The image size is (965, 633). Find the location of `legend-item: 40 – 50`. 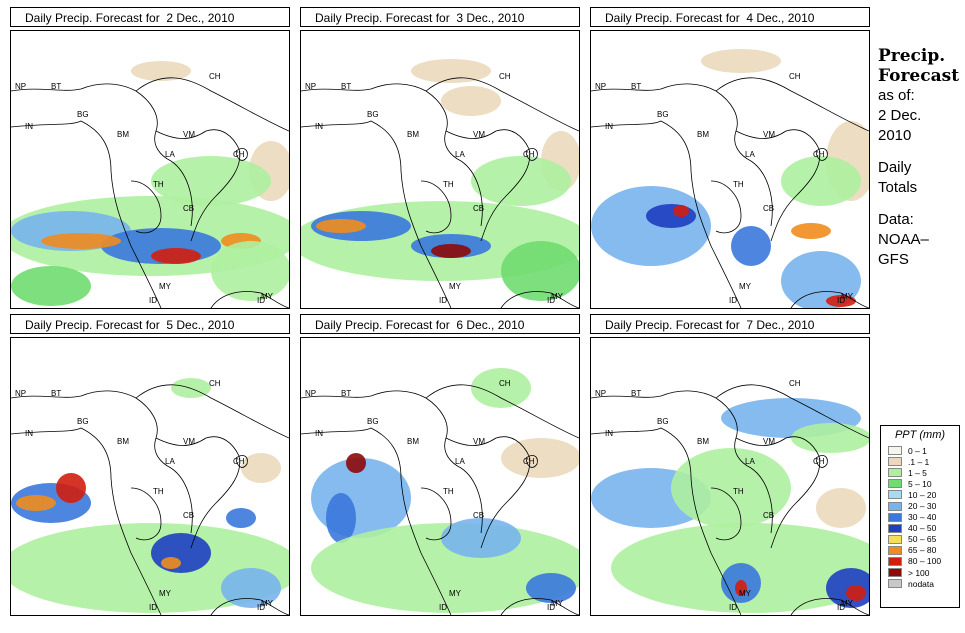

legend-item: 40 – 50 is located at coordinates (923, 528).